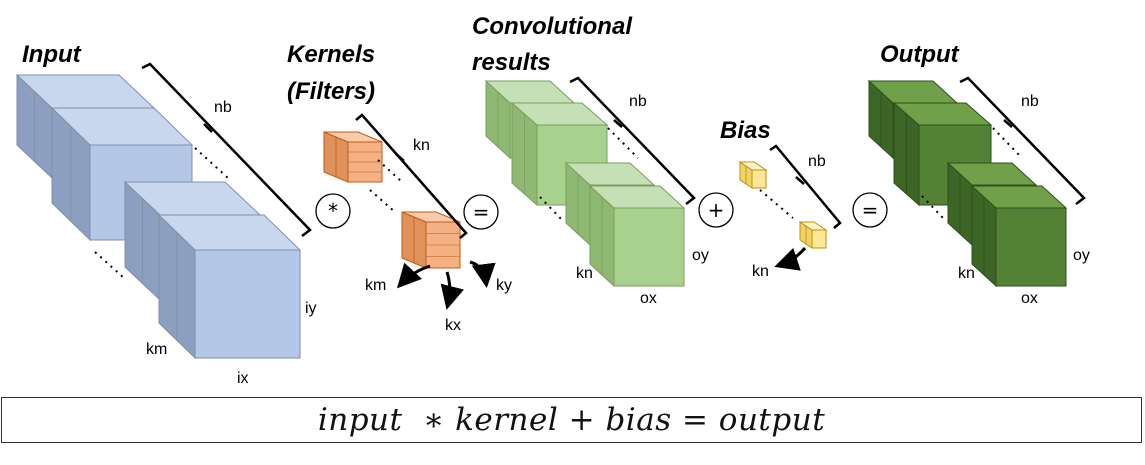  Describe the element at coordinates (618, 123) in the screenshot. I see `conv-brace-tick` at that location.